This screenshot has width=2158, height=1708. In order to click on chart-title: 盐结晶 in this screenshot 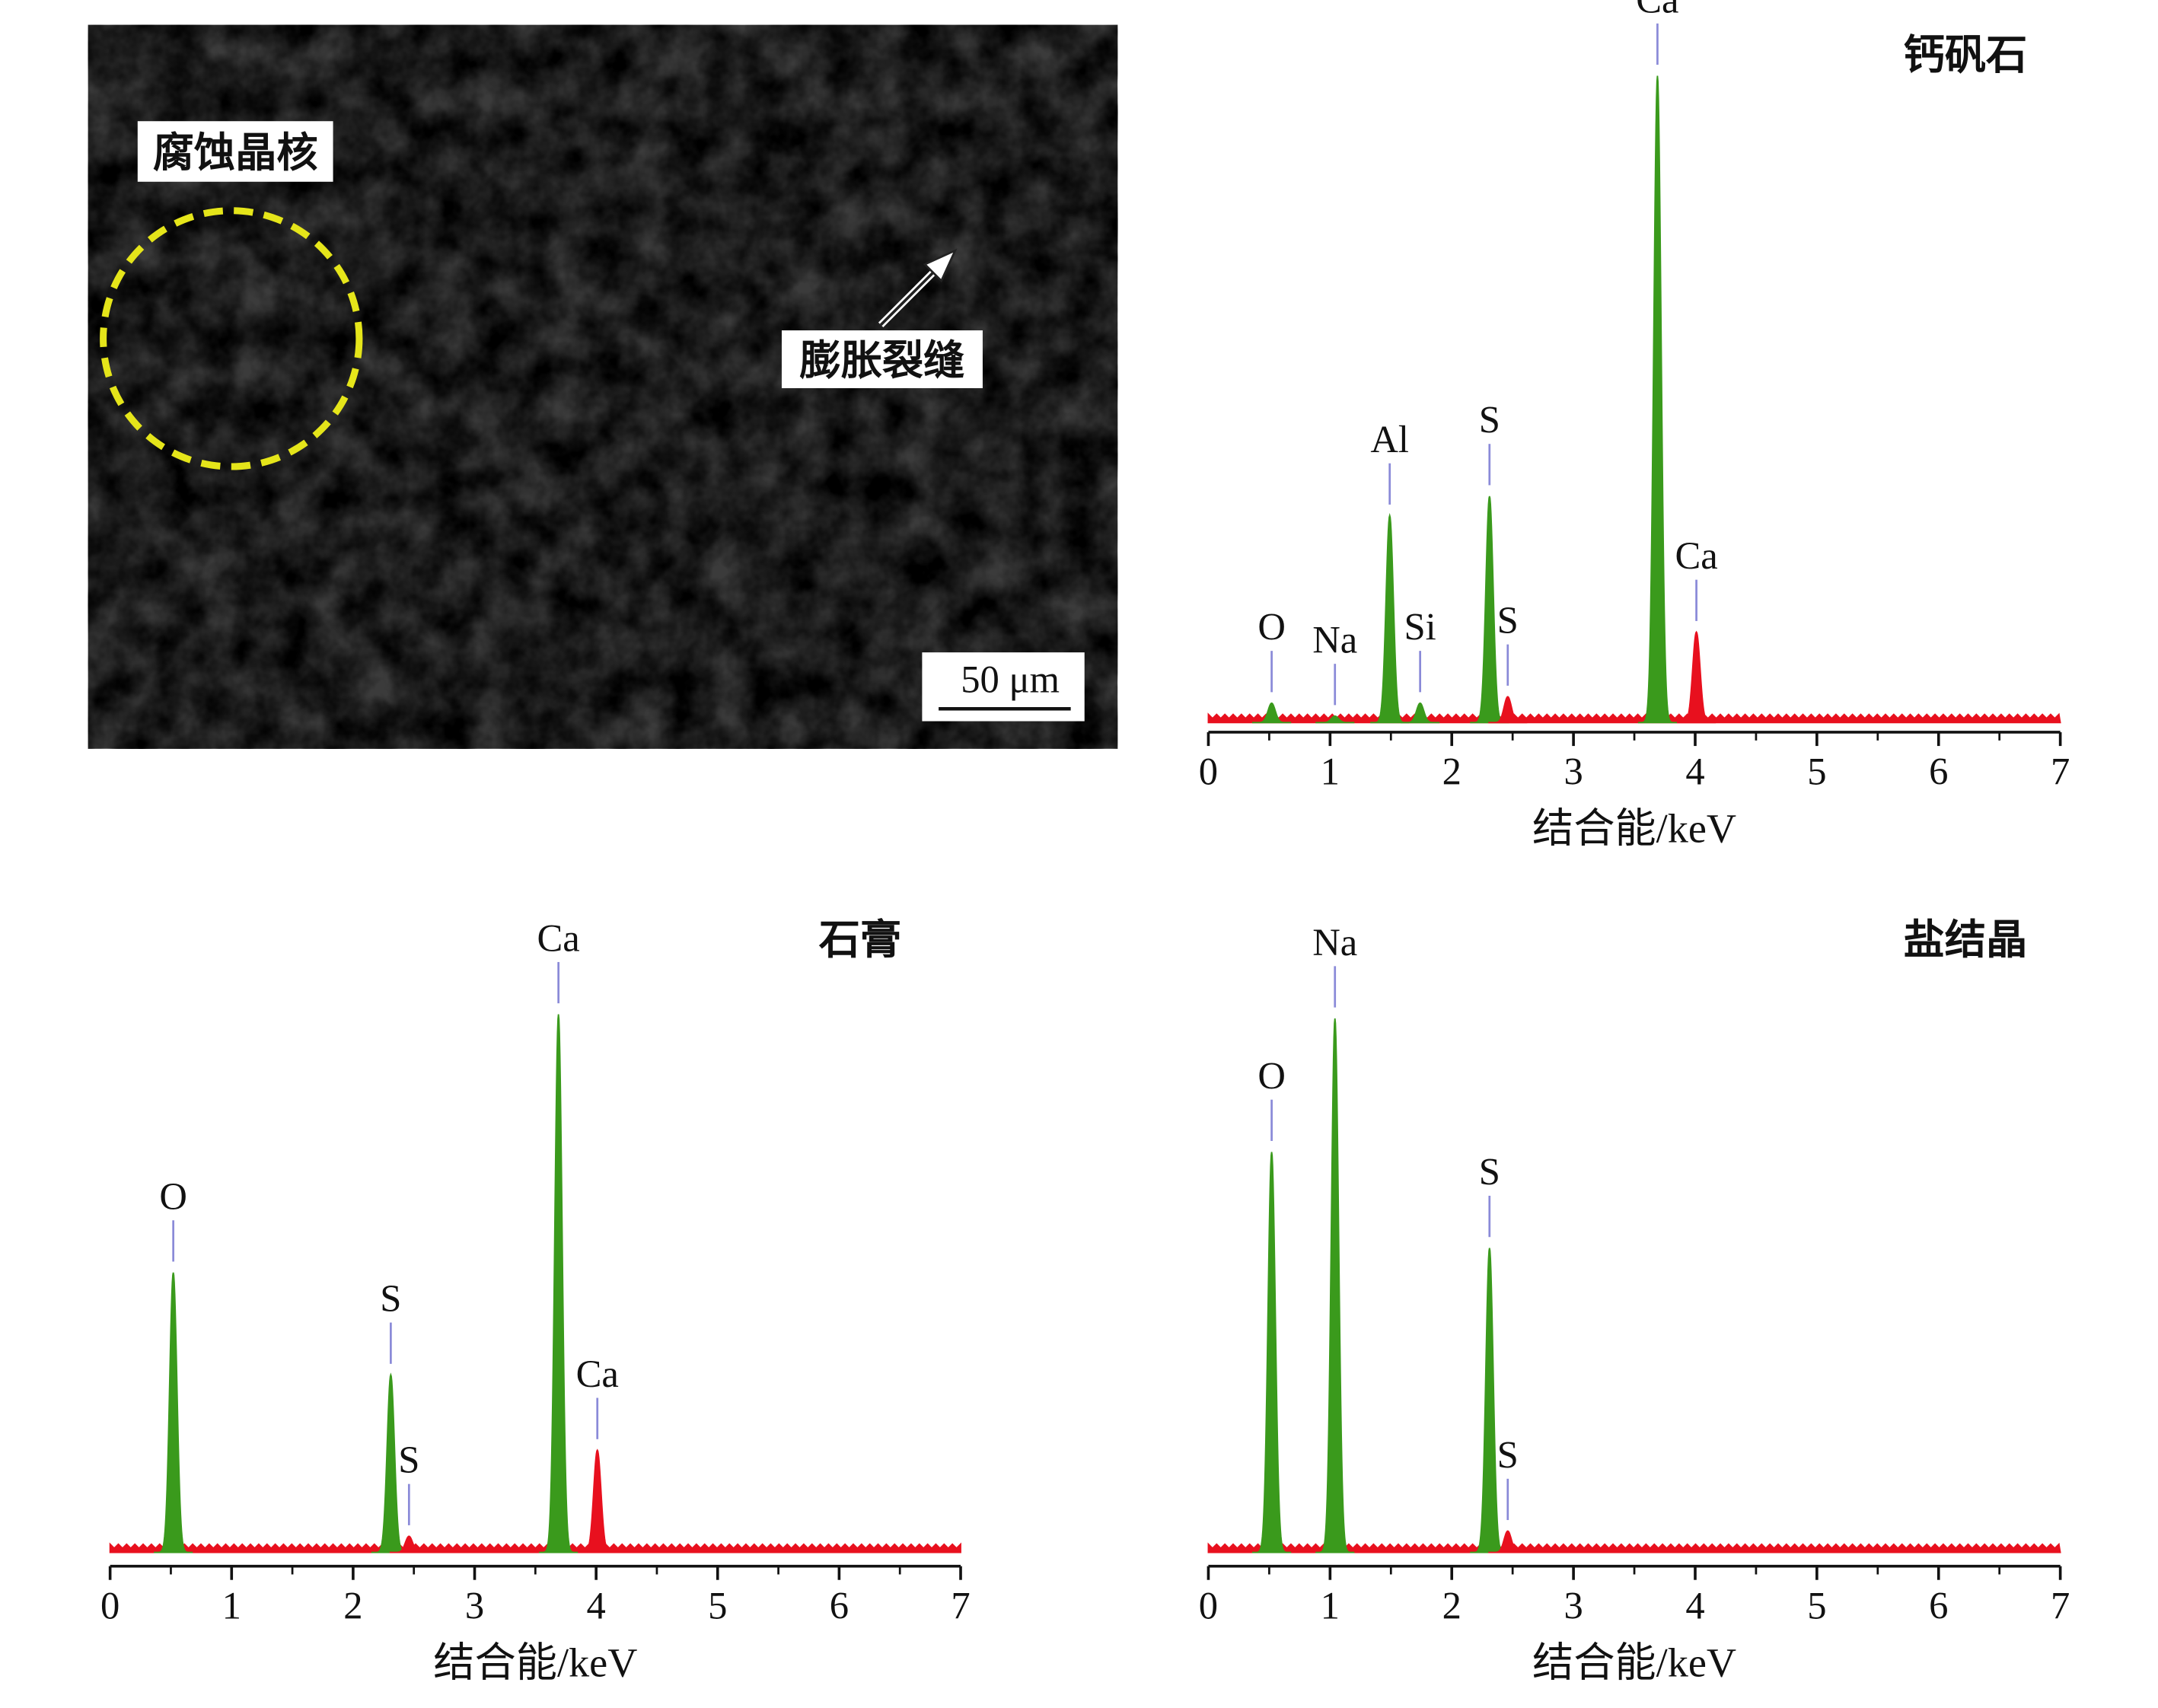, I will do `click(1966, 940)`.